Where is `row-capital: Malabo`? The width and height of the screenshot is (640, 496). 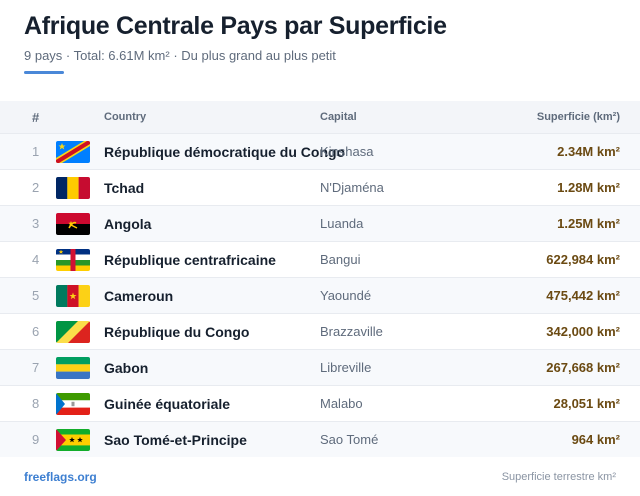
row-capital: Malabo is located at coordinates (341, 403).